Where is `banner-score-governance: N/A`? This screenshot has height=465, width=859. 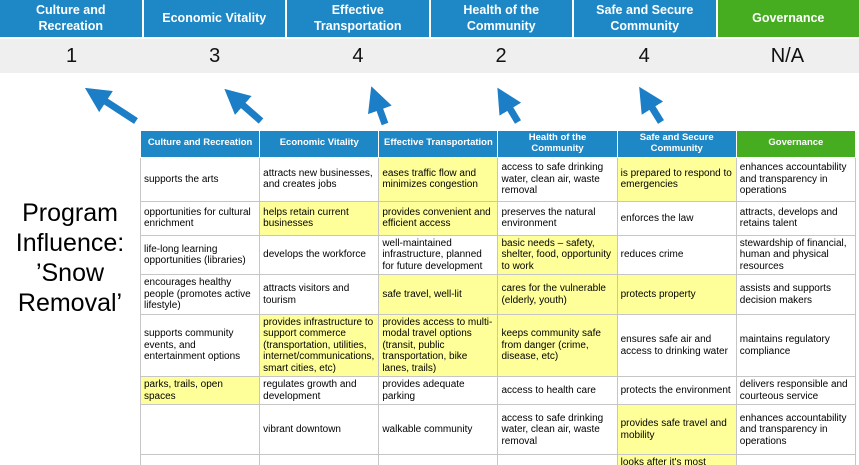
banner-score-governance: N/A is located at coordinates (787, 55).